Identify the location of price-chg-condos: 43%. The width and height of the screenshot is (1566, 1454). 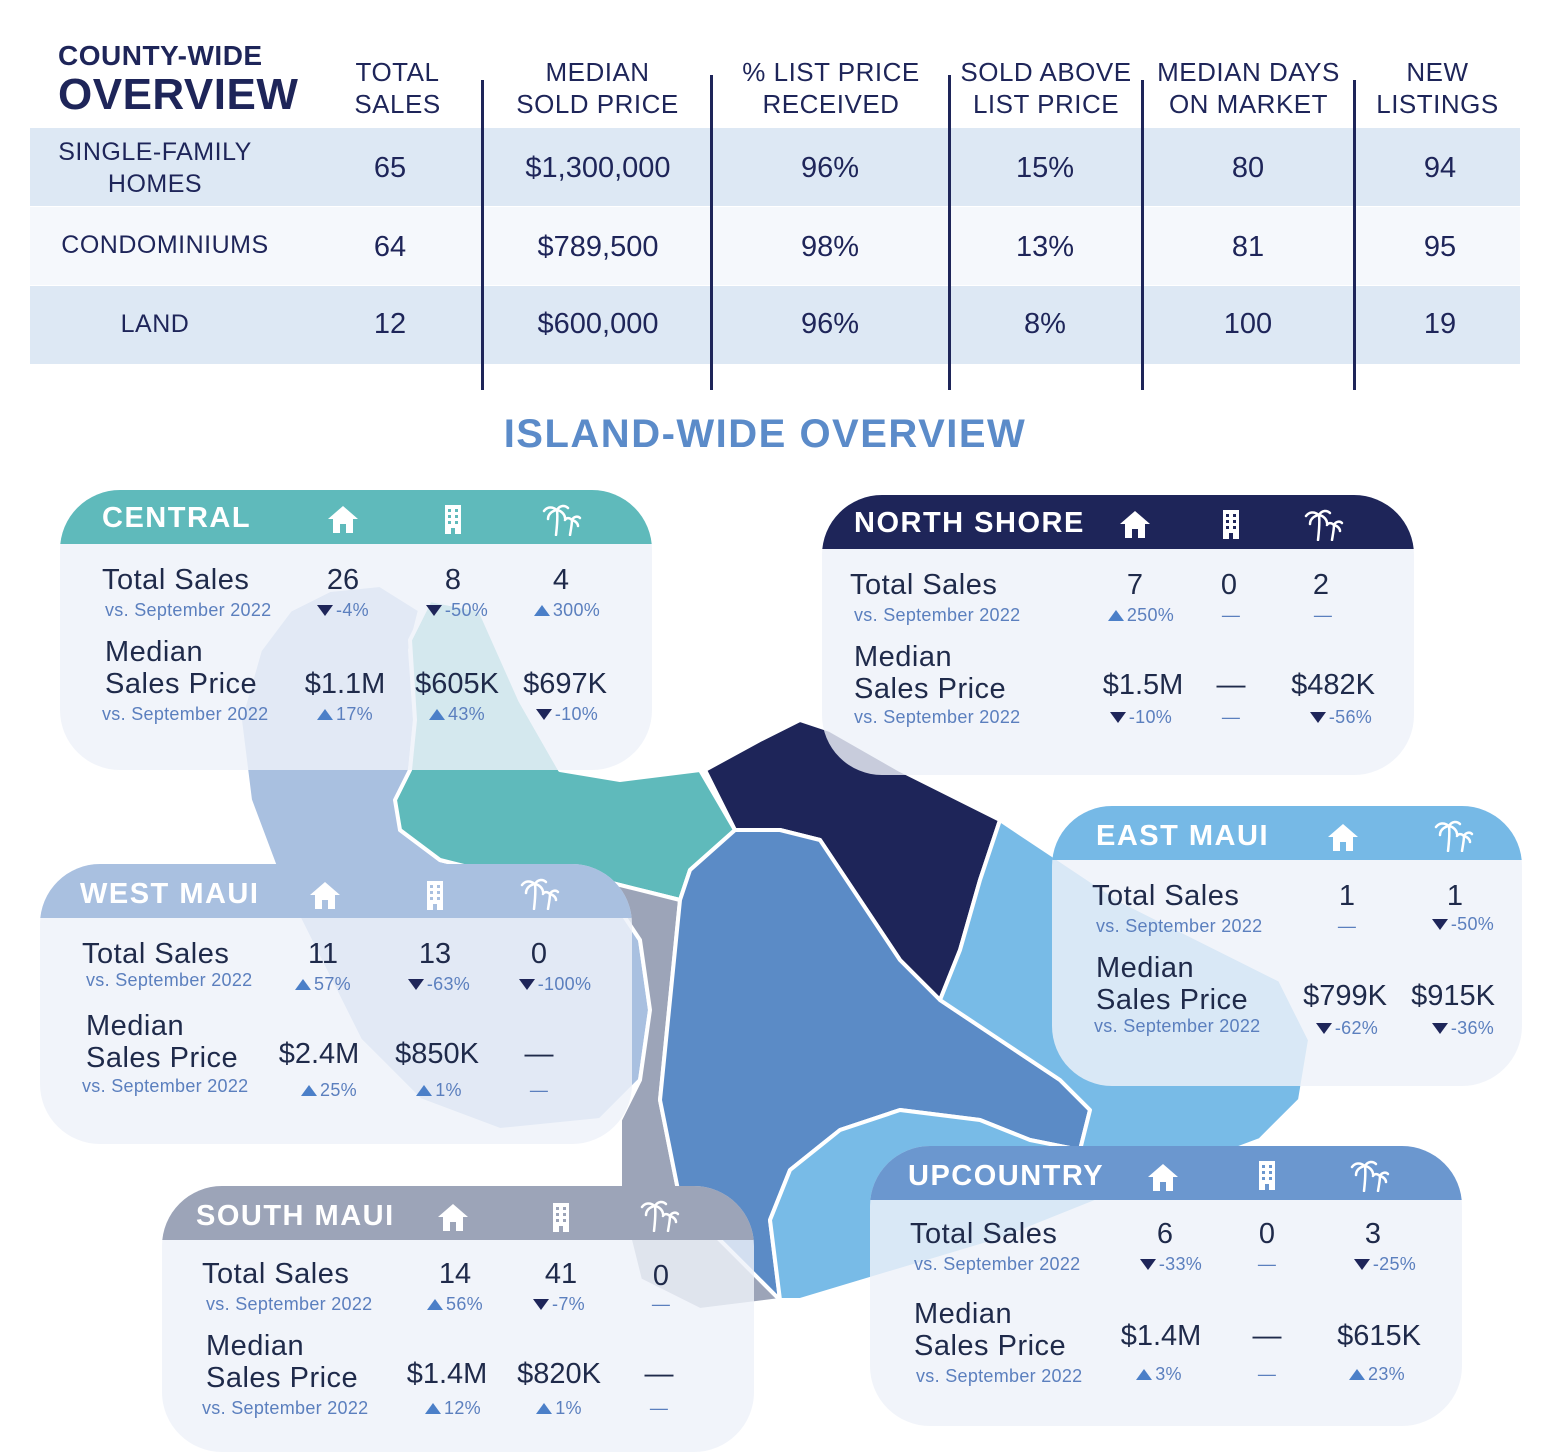
(457, 714).